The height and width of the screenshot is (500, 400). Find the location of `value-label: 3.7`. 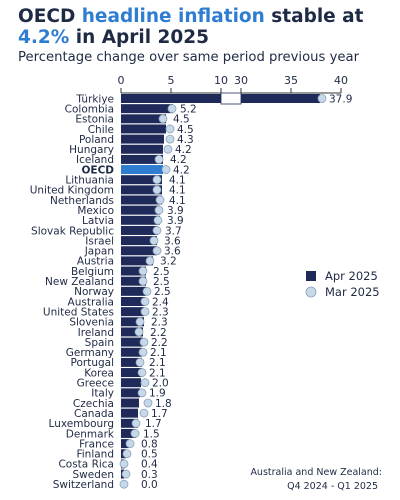

value-label: 3.7 is located at coordinates (173, 231).